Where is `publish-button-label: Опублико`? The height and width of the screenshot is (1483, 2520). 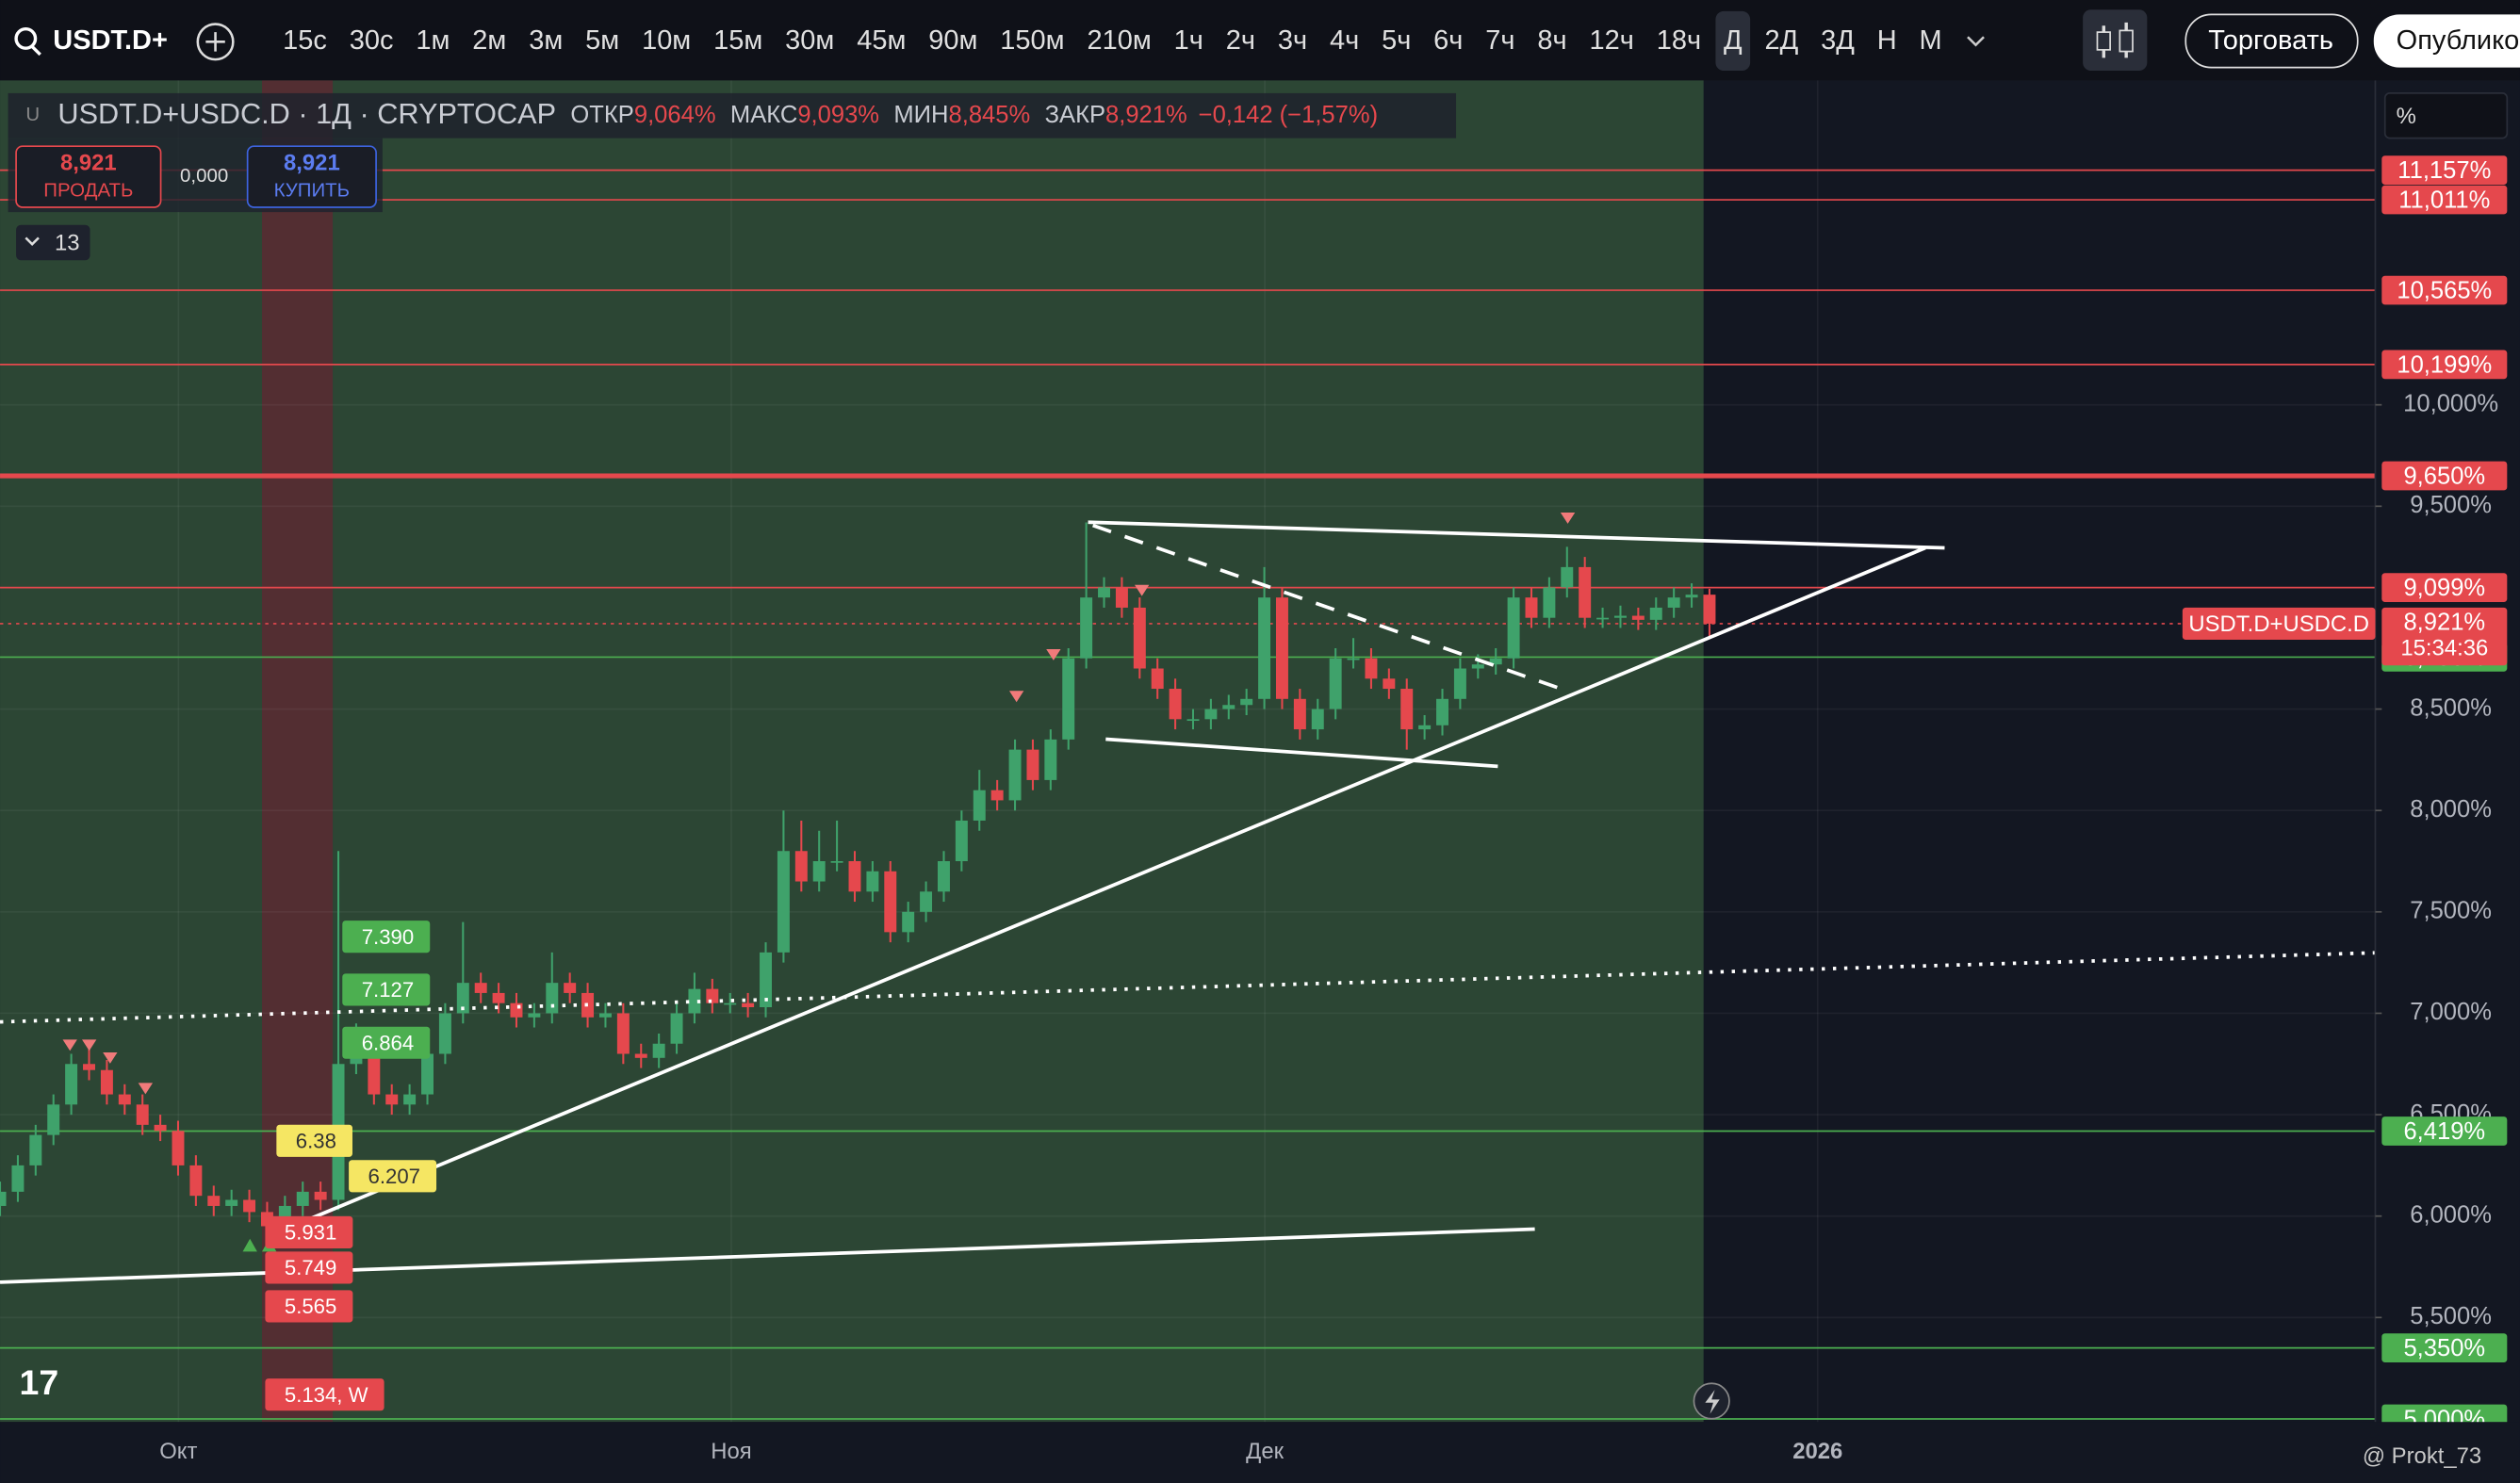
publish-button-label: Опублико is located at coordinates (2458, 40).